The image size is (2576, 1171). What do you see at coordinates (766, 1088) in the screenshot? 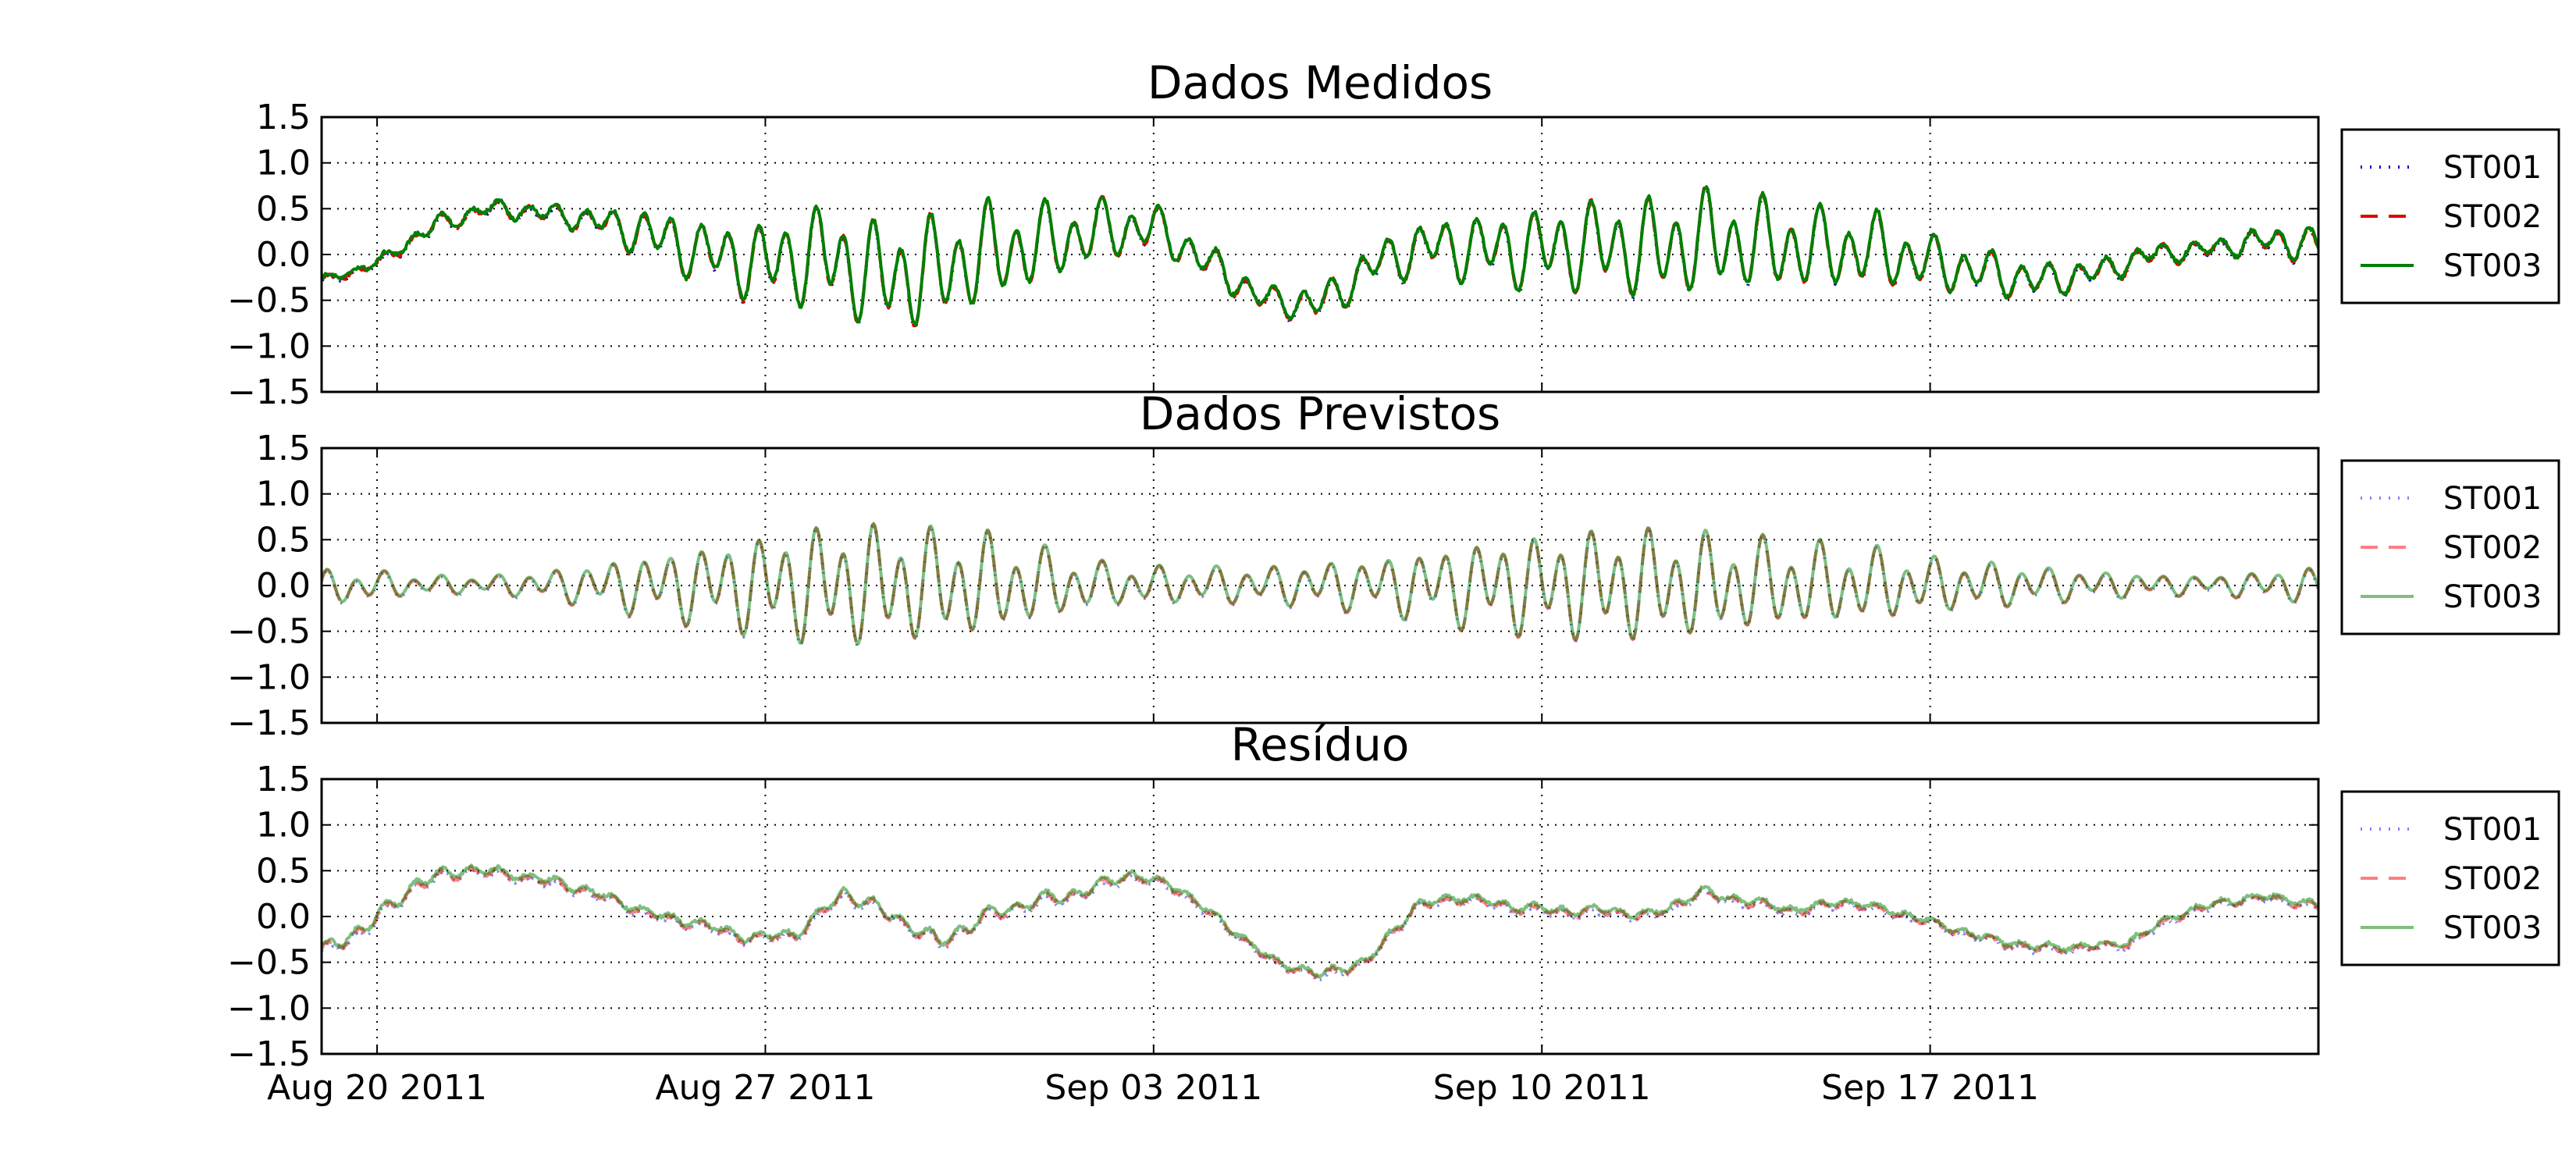
I see `x-tick-label: Aug 27 2011` at bounding box center [766, 1088].